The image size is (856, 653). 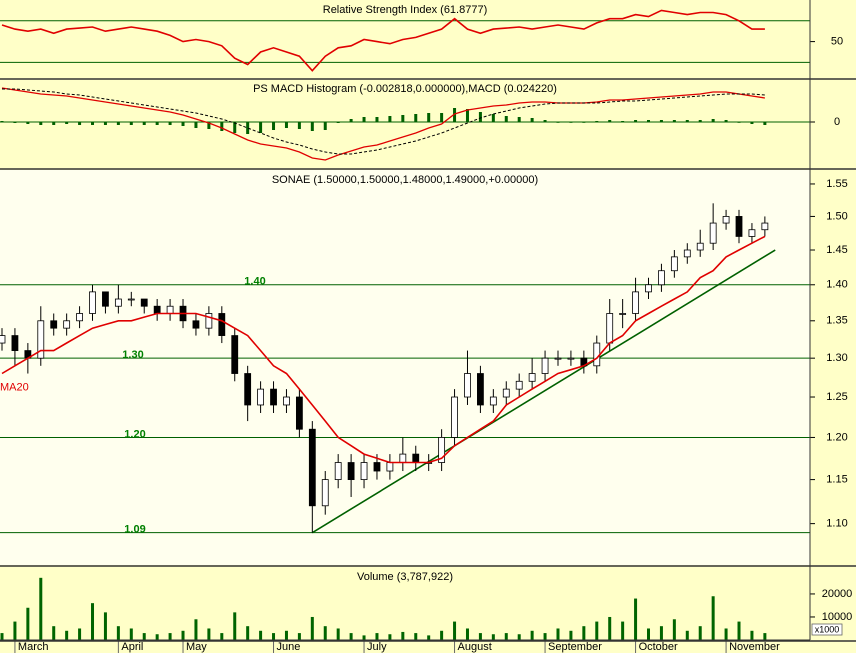 What do you see at coordinates (383, 121) in the screenshot?
I see `signal-line` at bounding box center [383, 121].